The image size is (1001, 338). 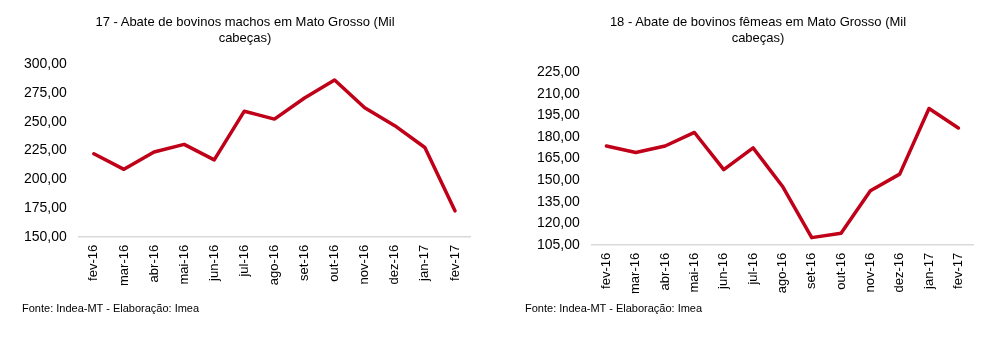 What do you see at coordinates (45, 206) in the screenshot?
I see `y-tick-label: 175,00` at bounding box center [45, 206].